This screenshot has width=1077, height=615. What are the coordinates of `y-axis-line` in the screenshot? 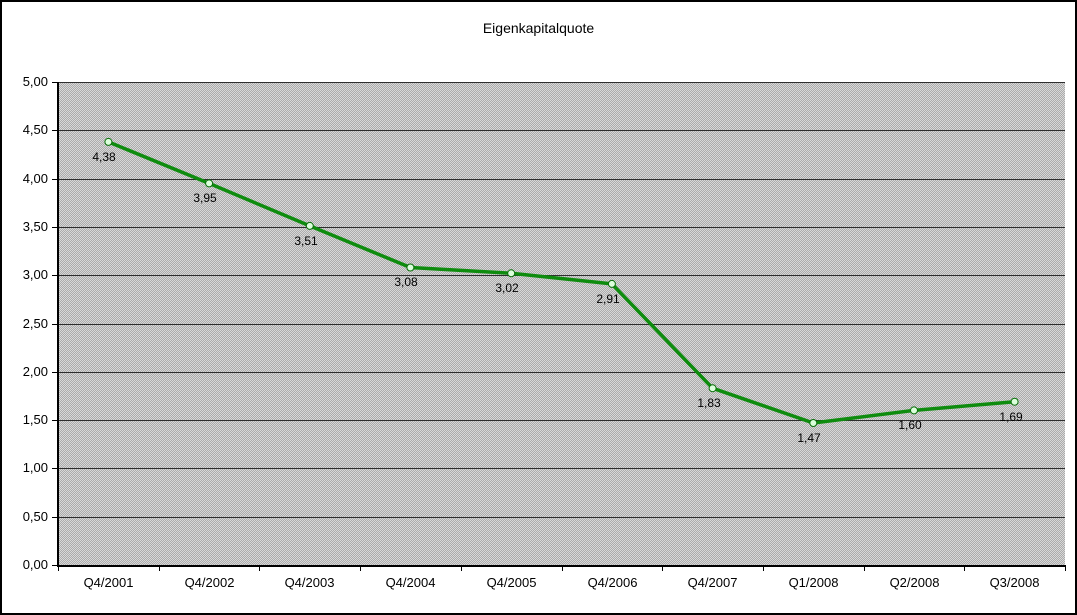 It's located at (58, 324).